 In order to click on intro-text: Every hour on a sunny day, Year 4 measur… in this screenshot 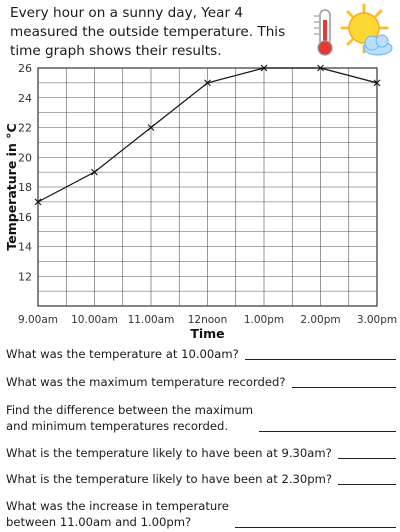, I will do `click(148, 32)`.